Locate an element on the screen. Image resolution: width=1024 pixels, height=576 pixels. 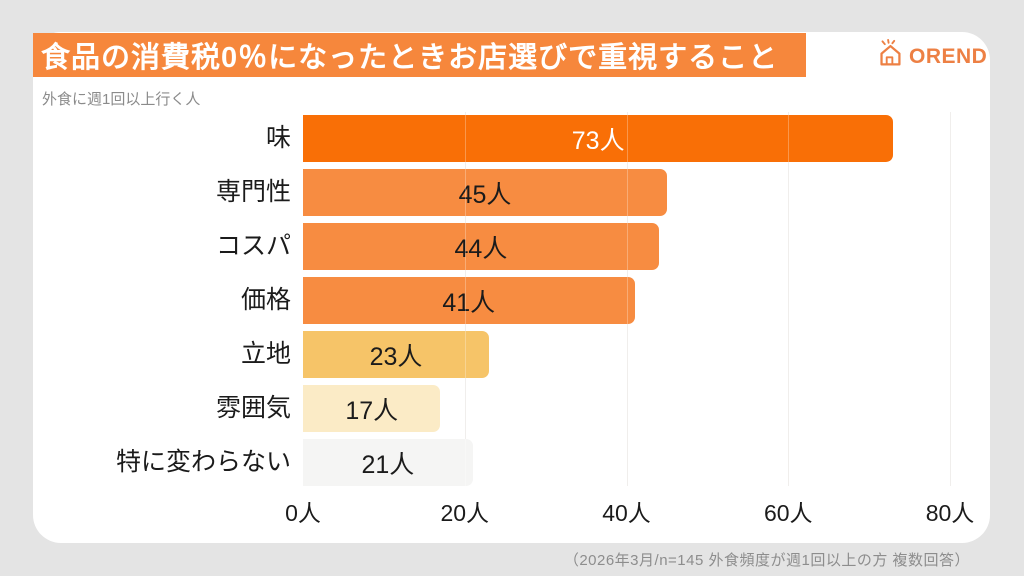
bar-row: 45人 is located at coordinates (626, 192).